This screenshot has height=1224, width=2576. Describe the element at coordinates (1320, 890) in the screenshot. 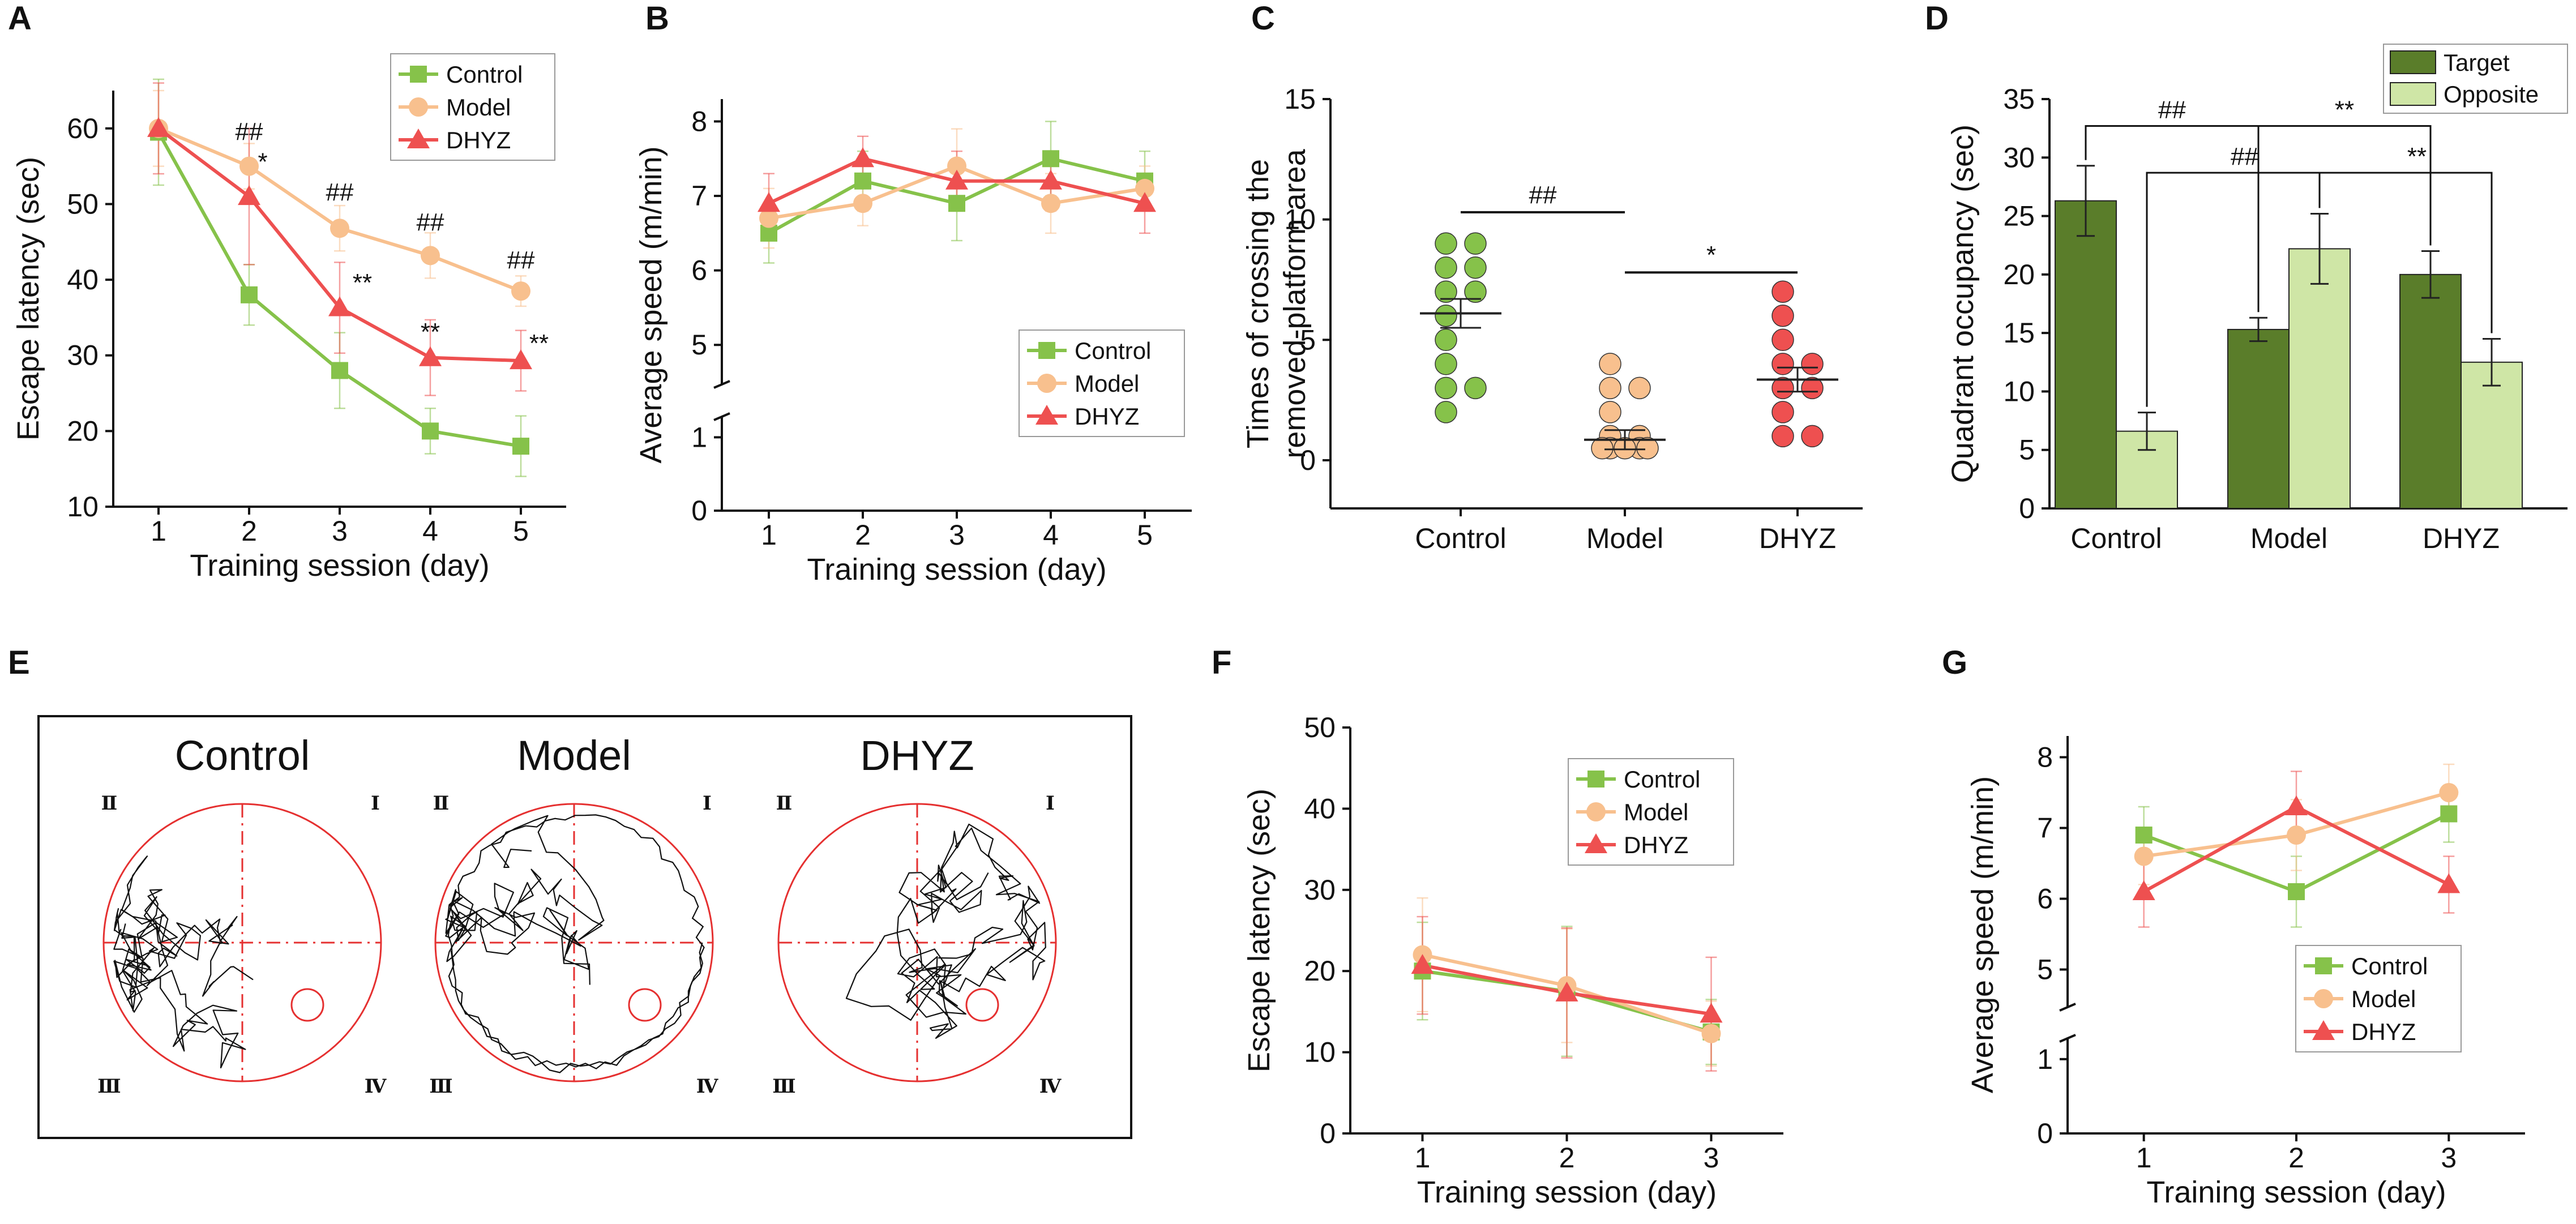

I see `y-tick-label: 30` at that location.